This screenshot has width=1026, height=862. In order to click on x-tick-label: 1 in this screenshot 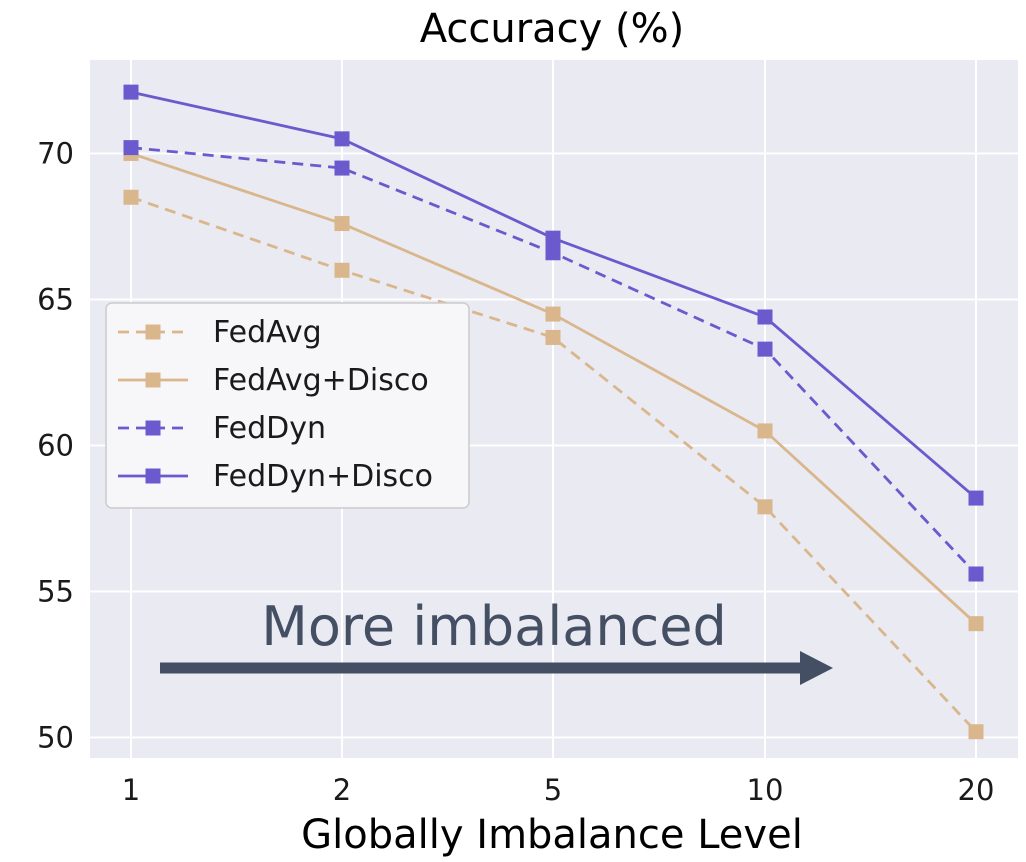, I will do `click(131, 790)`.